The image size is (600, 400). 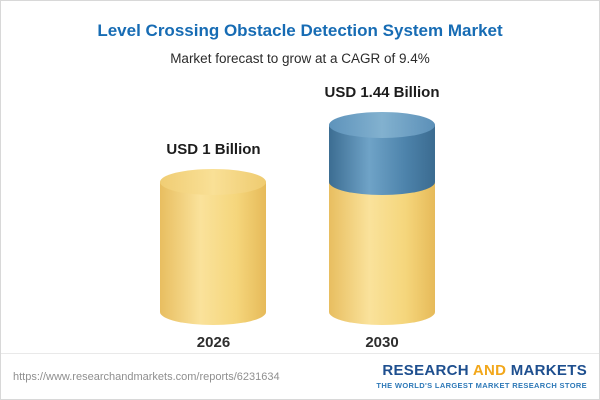 I want to click on brand-word-markets: MARKETS, so click(x=548, y=370).